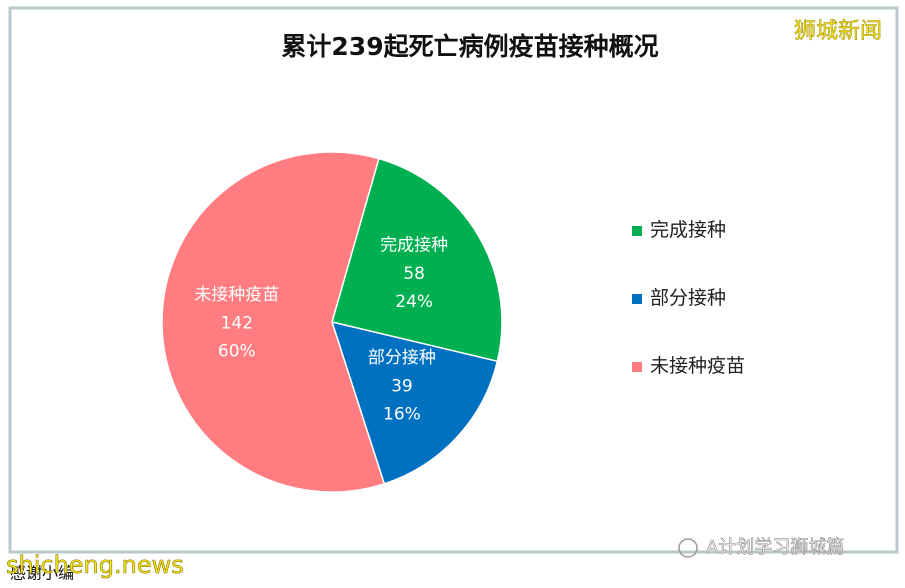 Image resolution: width=905 pixels, height=588 pixels. What do you see at coordinates (697, 366) in the screenshot?
I see `legend-label: 未接种疫苗` at bounding box center [697, 366].